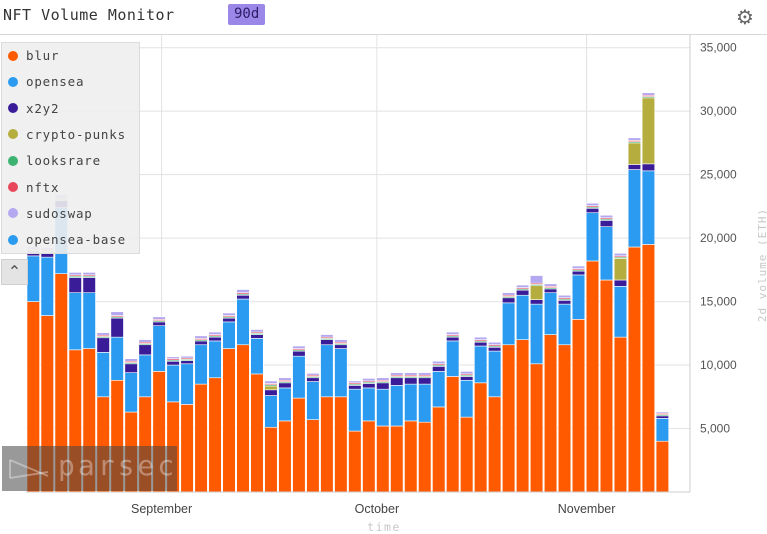  Describe the element at coordinates (54, 161) in the screenshot. I see `legend-item-looksrare: looksrare` at that location.